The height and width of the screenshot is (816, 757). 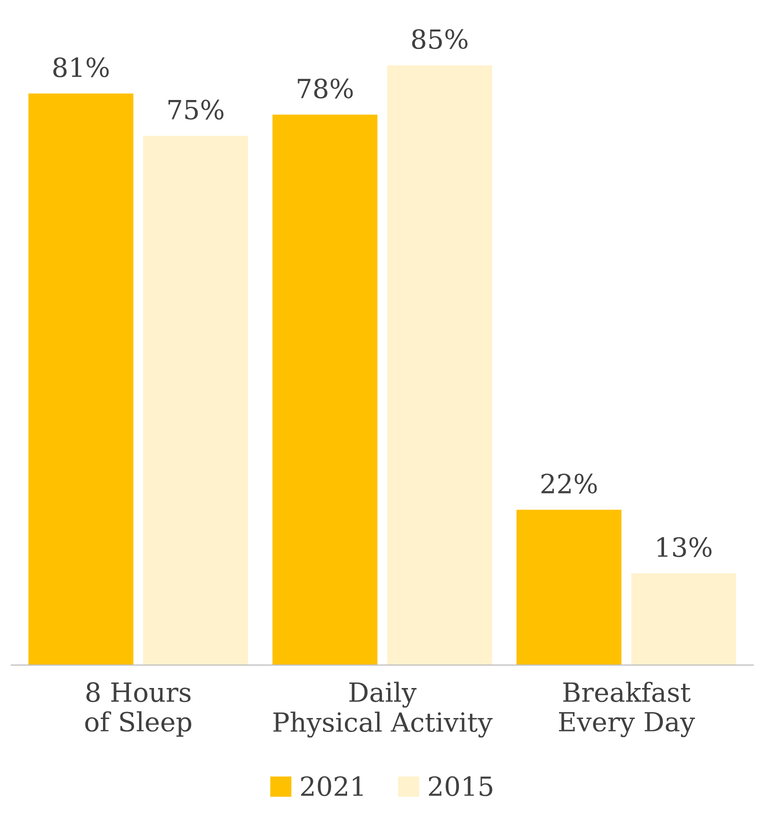 What do you see at coordinates (138, 709) in the screenshot?
I see `x-tick-label: 8 Hours of Sleep` at bounding box center [138, 709].